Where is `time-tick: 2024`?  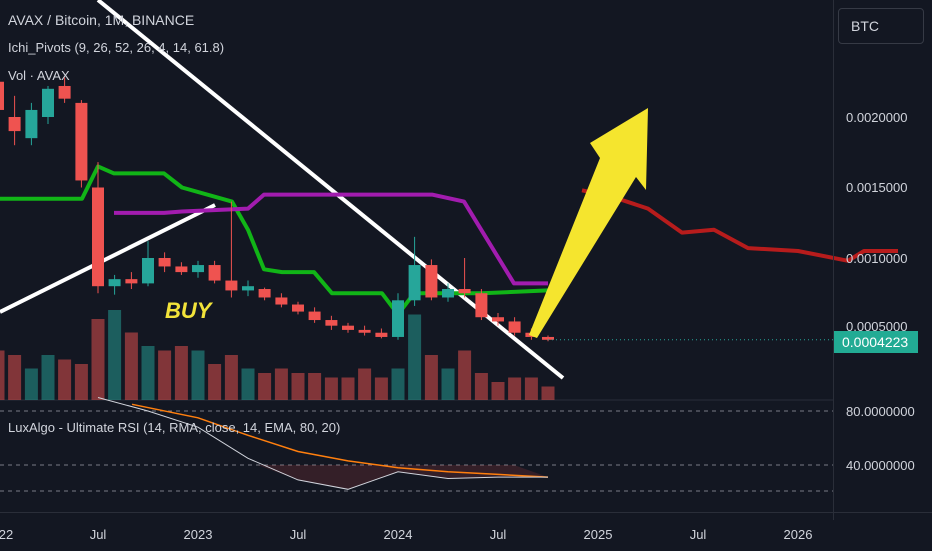 time-tick: 2024 is located at coordinates (398, 534).